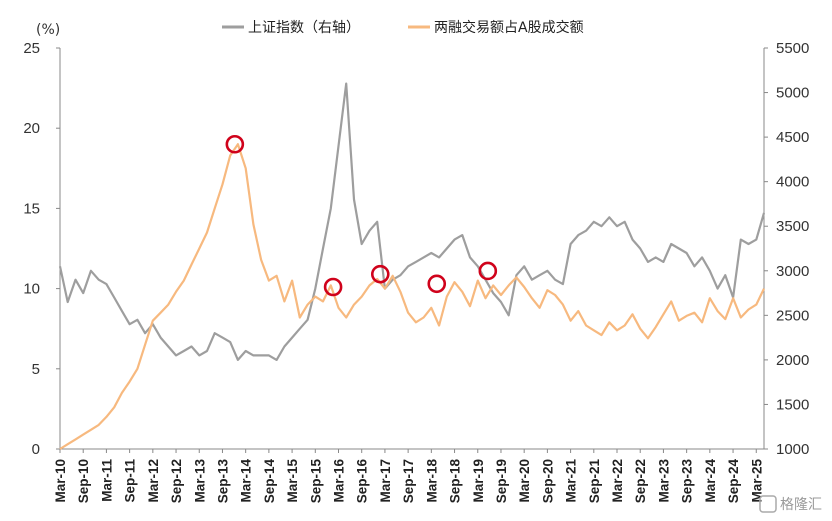 The image size is (832, 521). Describe the element at coordinates (509, 27) in the screenshot. I see `legend-label-margin-ratio: 两融交易额占A股成交额` at that location.